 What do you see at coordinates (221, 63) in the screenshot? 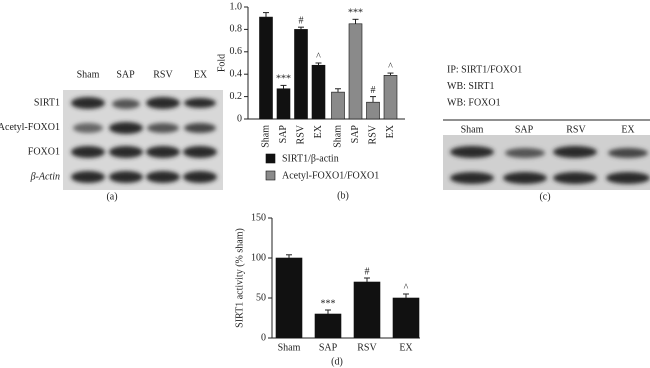
I see `y-axis-label: Fold` at bounding box center [221, 63].